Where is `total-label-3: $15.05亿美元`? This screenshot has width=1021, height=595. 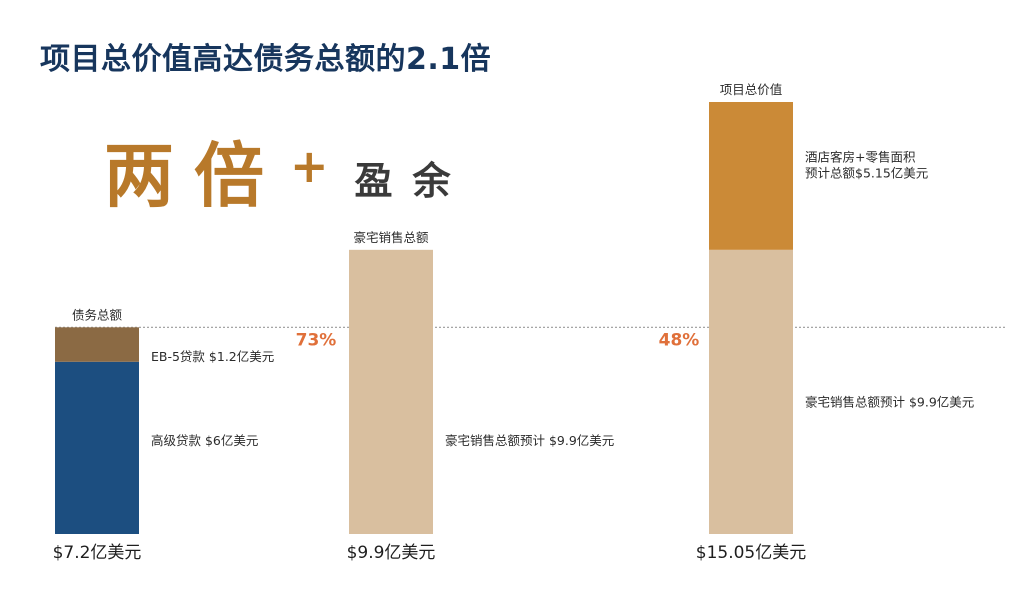 total-label-3: $15.05亿美元 is located at coordinates (751, 553).